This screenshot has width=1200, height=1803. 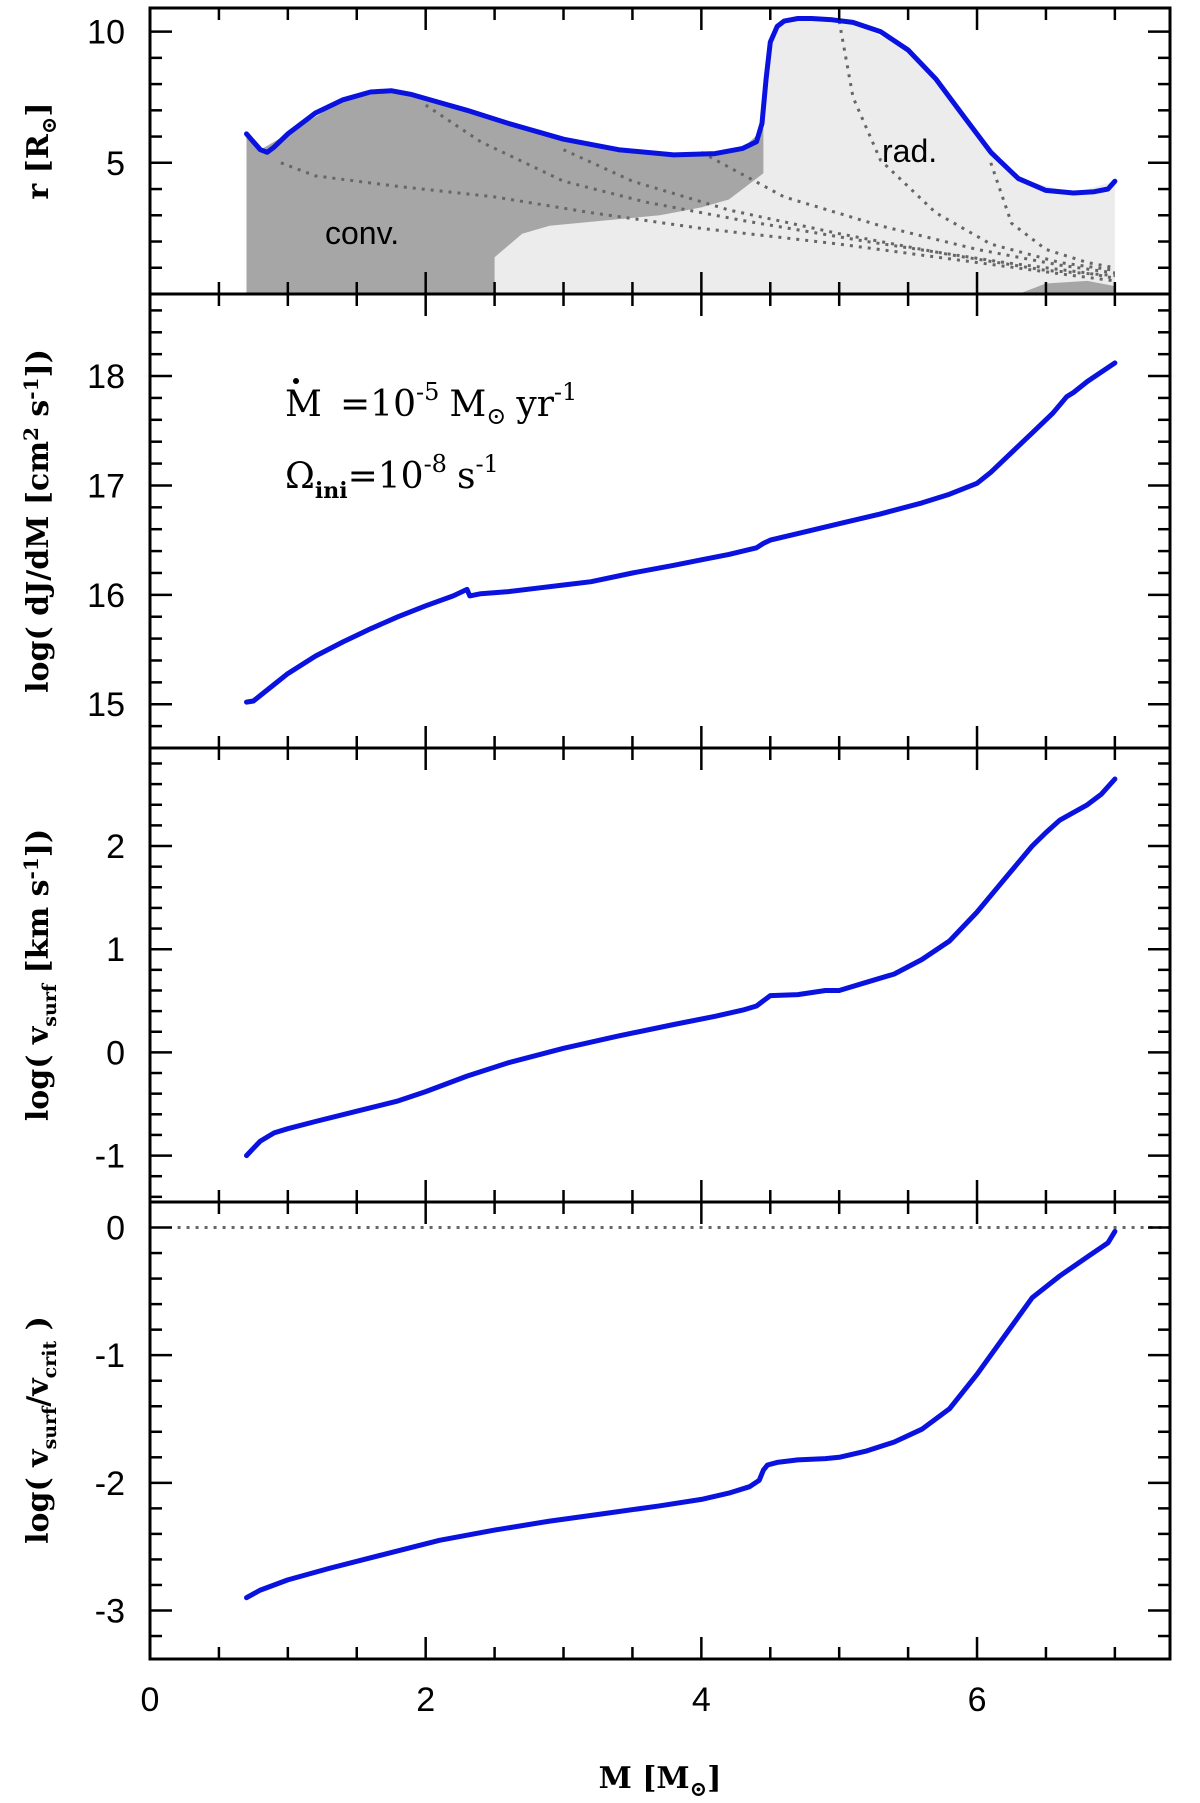 I want to click on mdot-symbol: M, so click(x=303, y=404).